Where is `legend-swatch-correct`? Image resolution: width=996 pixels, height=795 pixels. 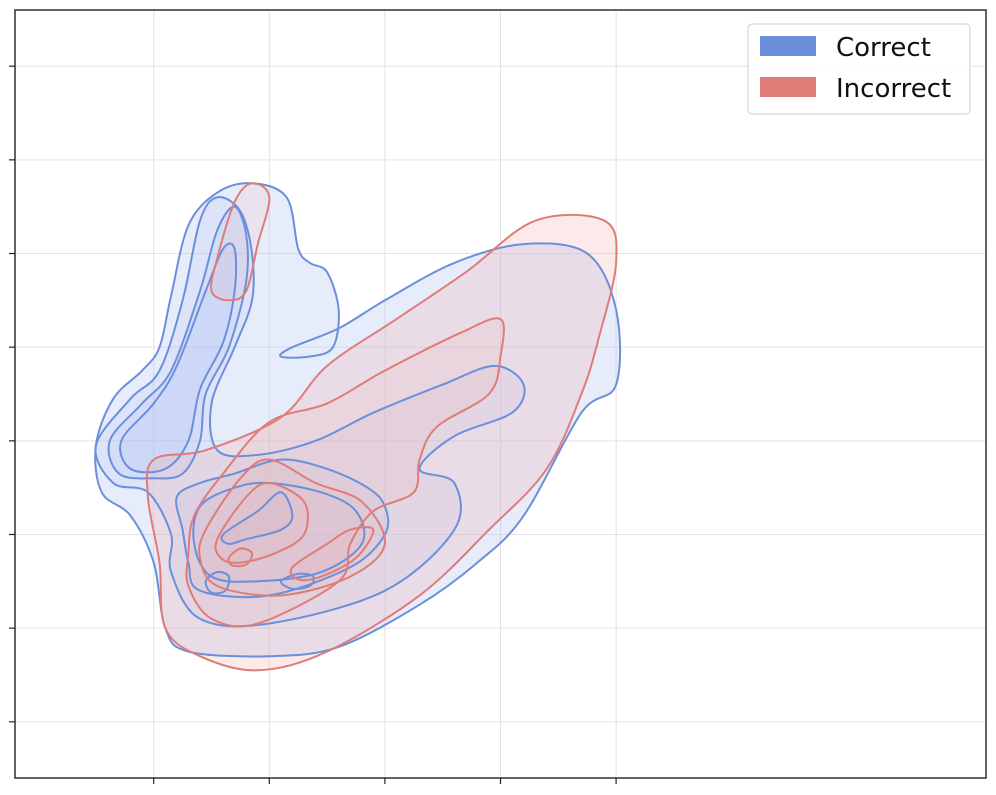 legend-swatch-correct is located at coordinates (788, 46).